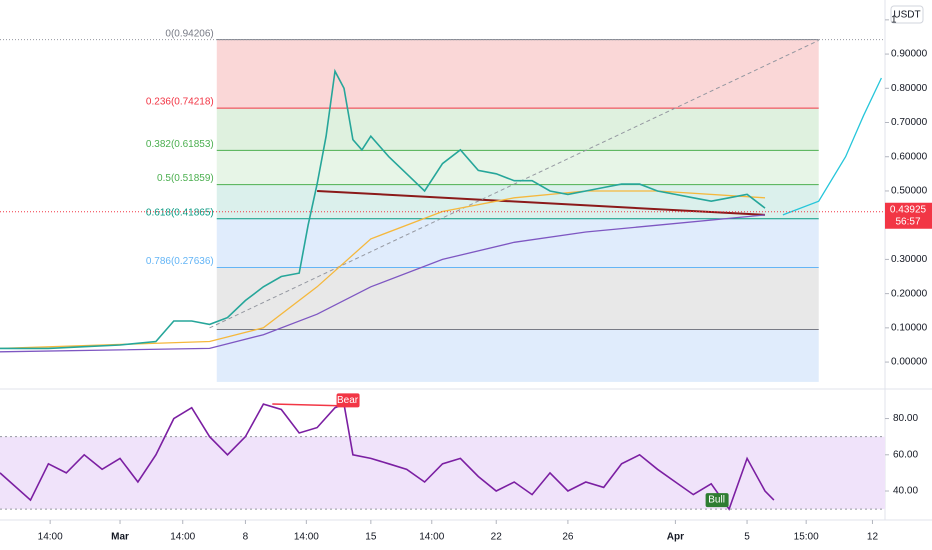 Image resolution: width=932 pixels, height=550 pixels. Describe the element at coordinates (909, 293) in the screenshot. I see `y-tick-label: 0.20000` at that location.